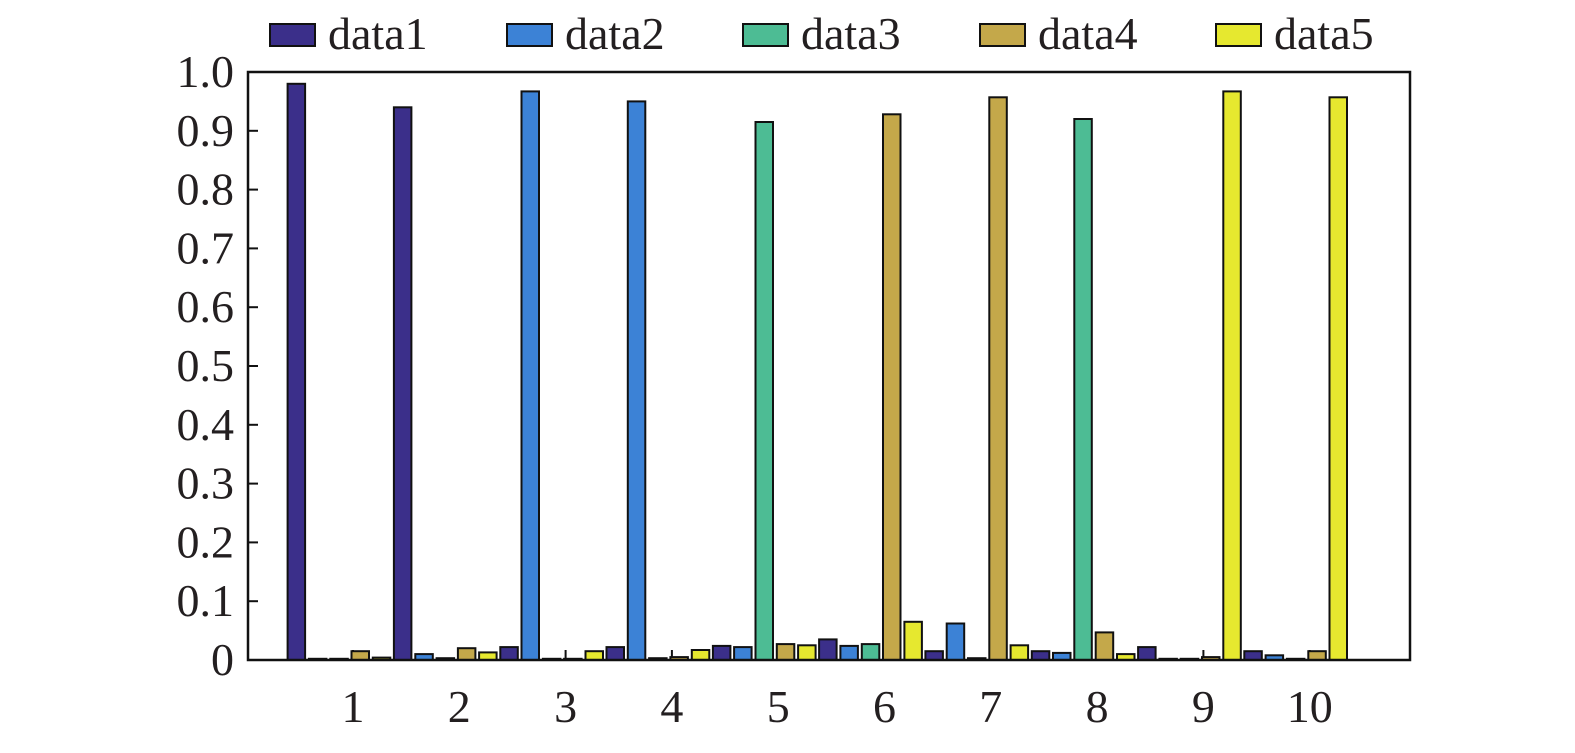  I want to click on y-axis: 0 0.1 0.2 0.3 0.4 0.5 0.6 0.7 0.8 0.9 1.0, so click(217, 365).